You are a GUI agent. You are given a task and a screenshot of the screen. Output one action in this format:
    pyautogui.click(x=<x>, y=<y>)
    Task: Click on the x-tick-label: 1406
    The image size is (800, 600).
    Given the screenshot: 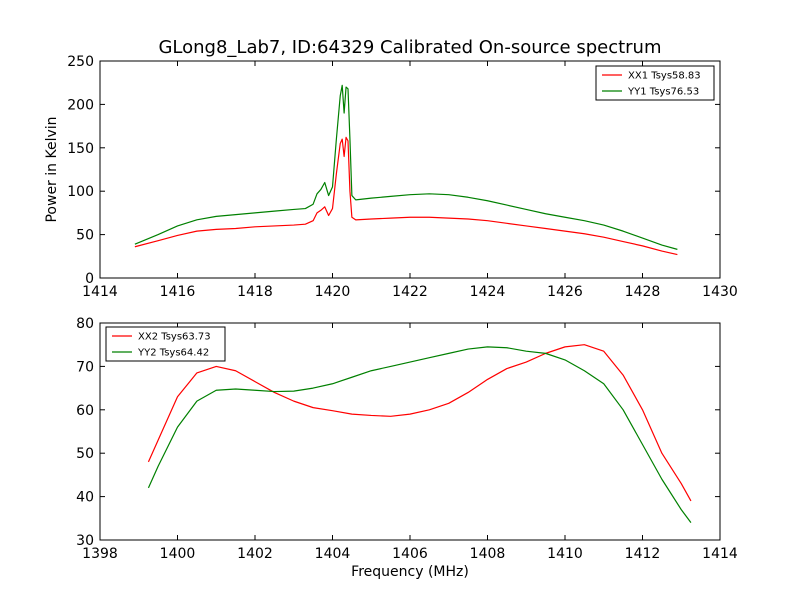 What is the action you would take?
    pyautogui.click(x=410, y=554)
    